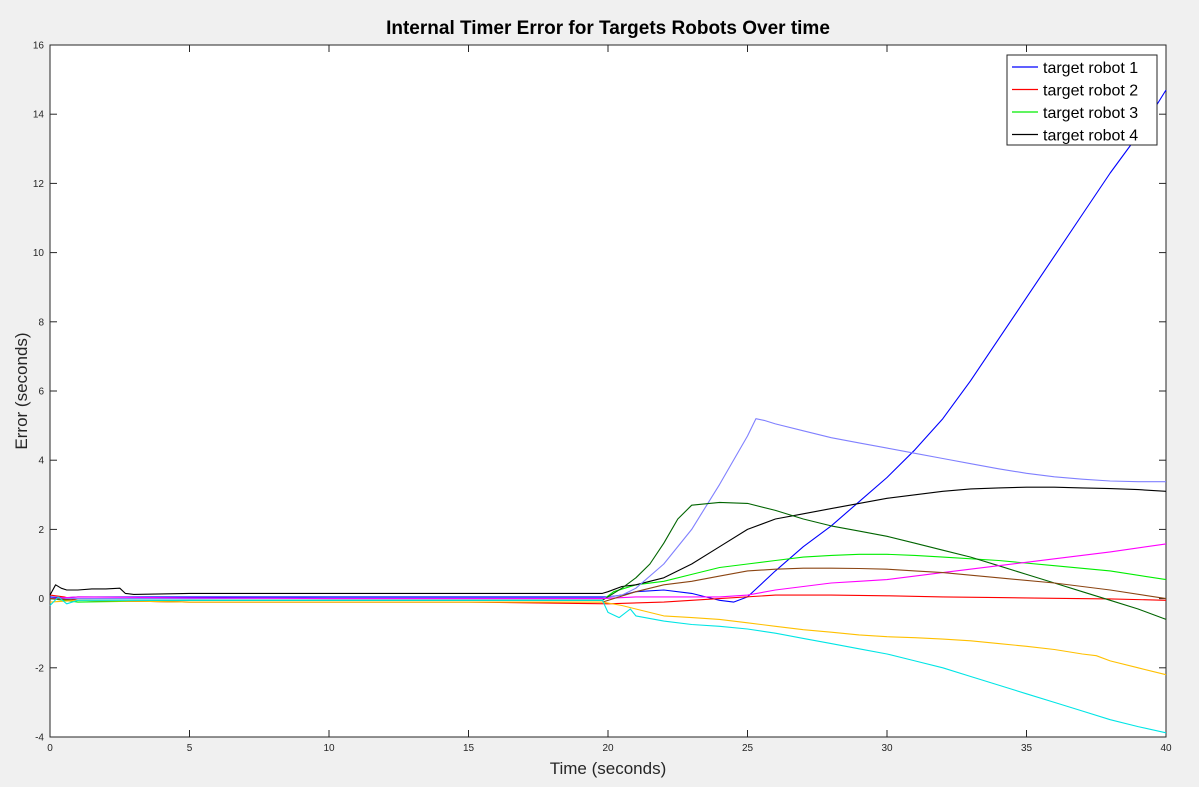  I want to click on y-tick-label: 10, so click(39, 253).